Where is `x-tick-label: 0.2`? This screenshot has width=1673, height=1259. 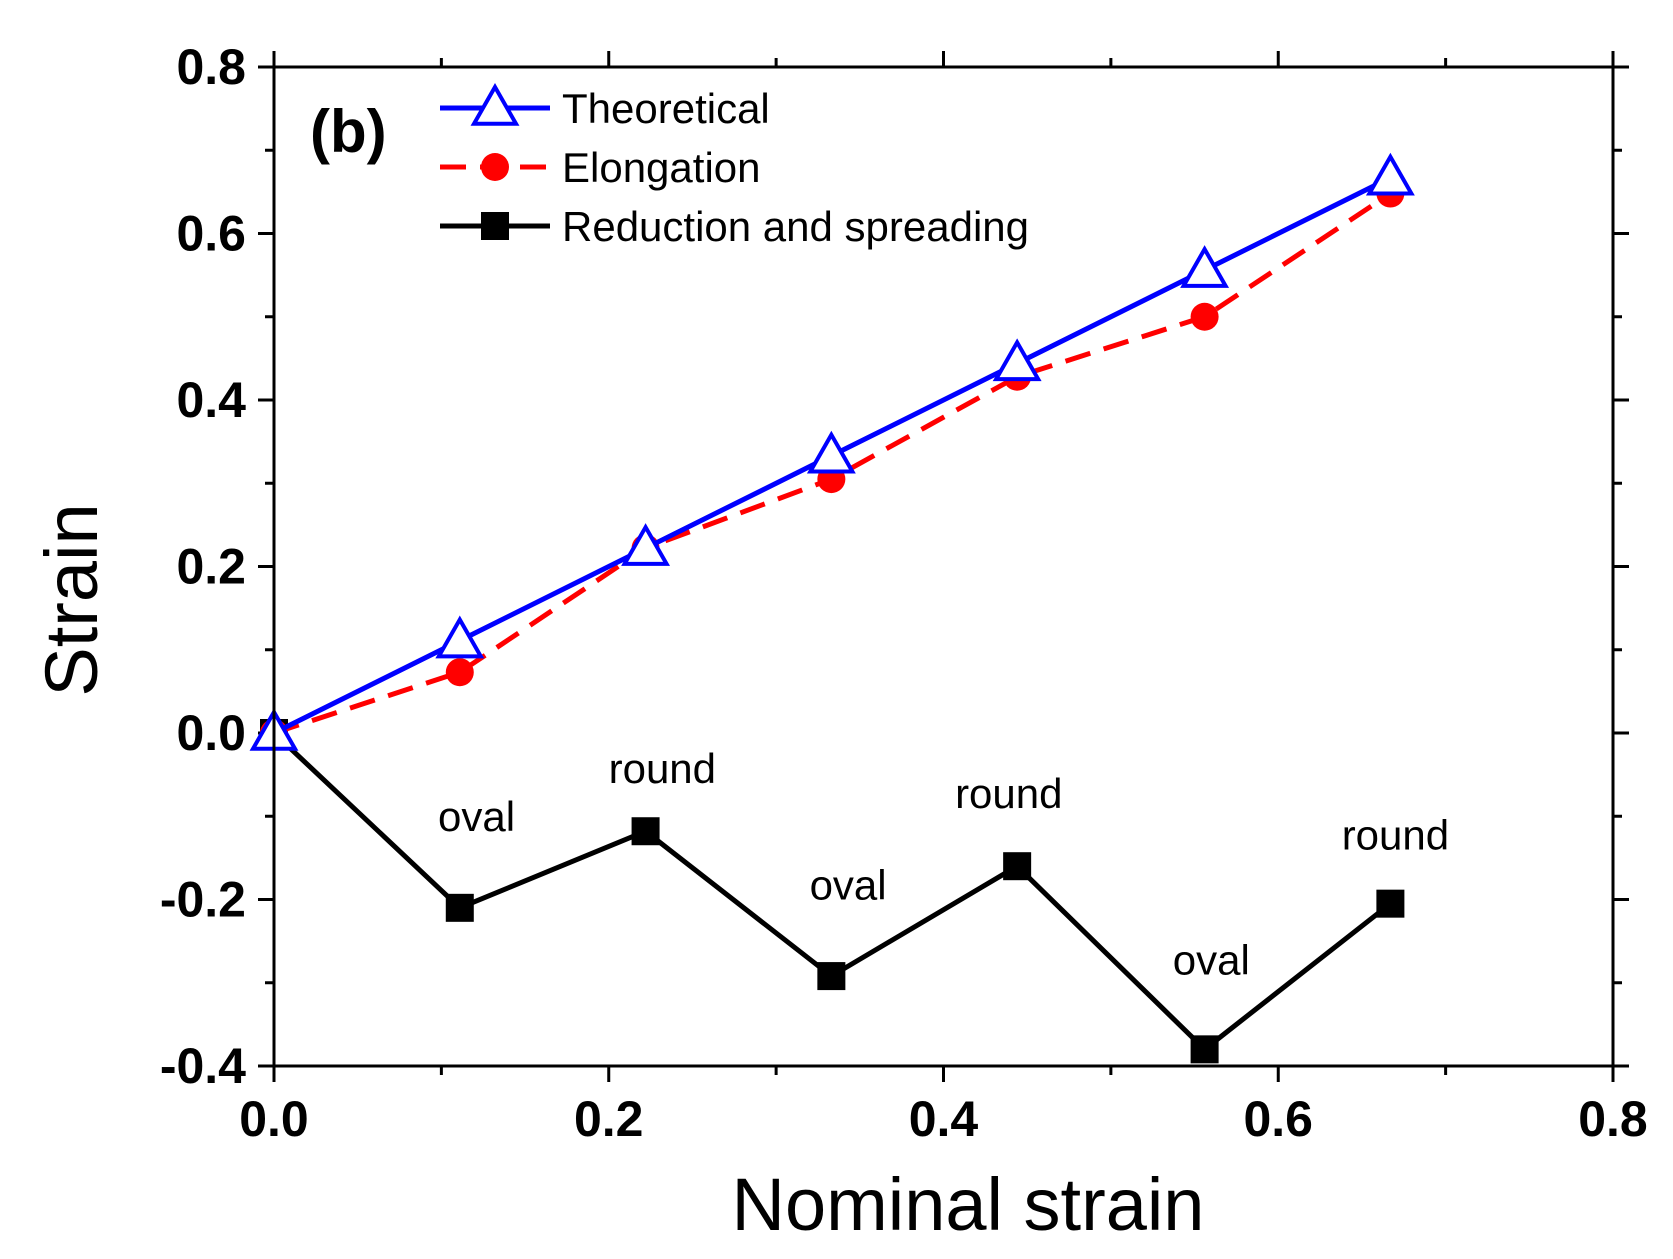 x-tick-label: 0.2 is located at coordinates (609, 1119).